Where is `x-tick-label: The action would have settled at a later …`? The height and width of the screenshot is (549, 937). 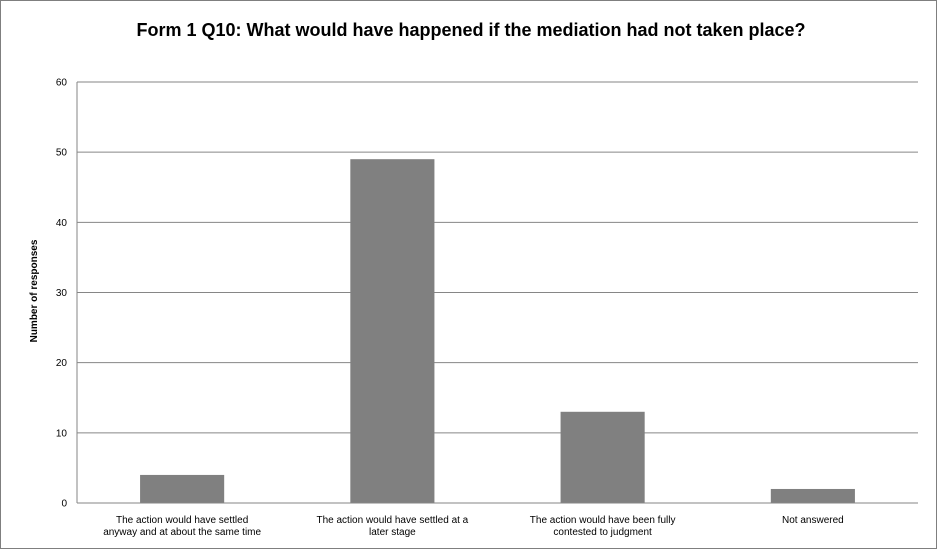
x-tick-label: The action would have settled at a later … is located at coordinates (392, 526).